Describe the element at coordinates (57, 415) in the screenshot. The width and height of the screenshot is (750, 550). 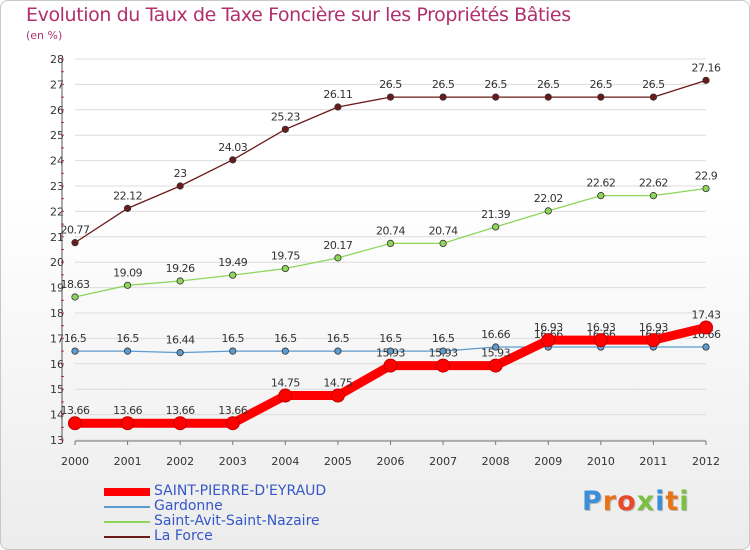
I see `y-tick-label: 14` at that location.